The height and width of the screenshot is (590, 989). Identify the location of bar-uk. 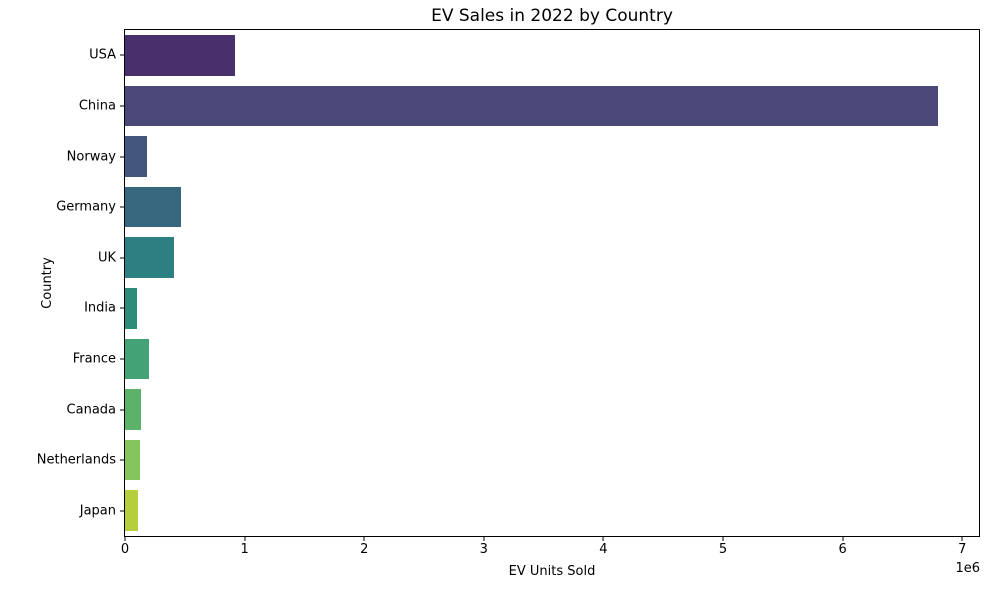
(150, 257).